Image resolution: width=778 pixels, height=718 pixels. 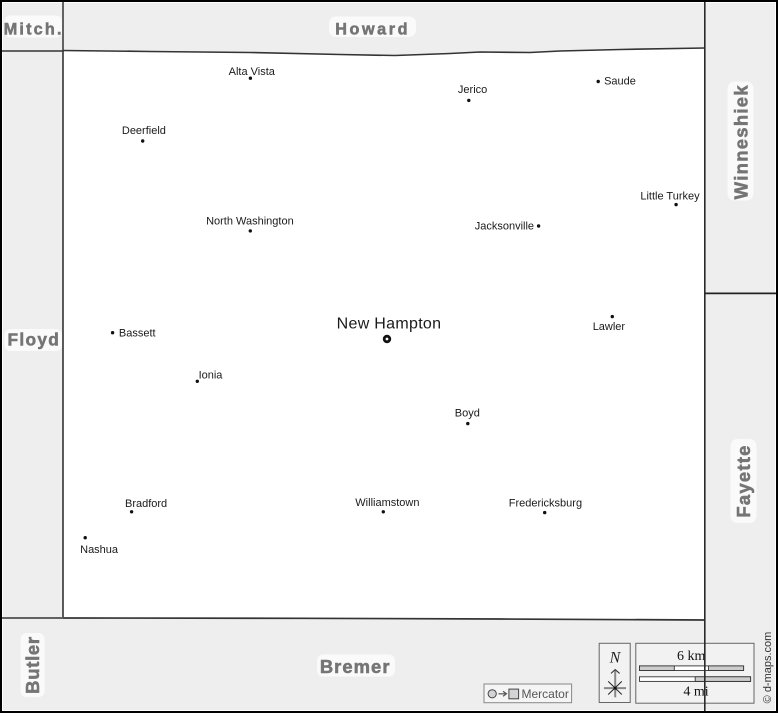 I want to click on svg-text: Jacksonville, so click(x=504, y=227).